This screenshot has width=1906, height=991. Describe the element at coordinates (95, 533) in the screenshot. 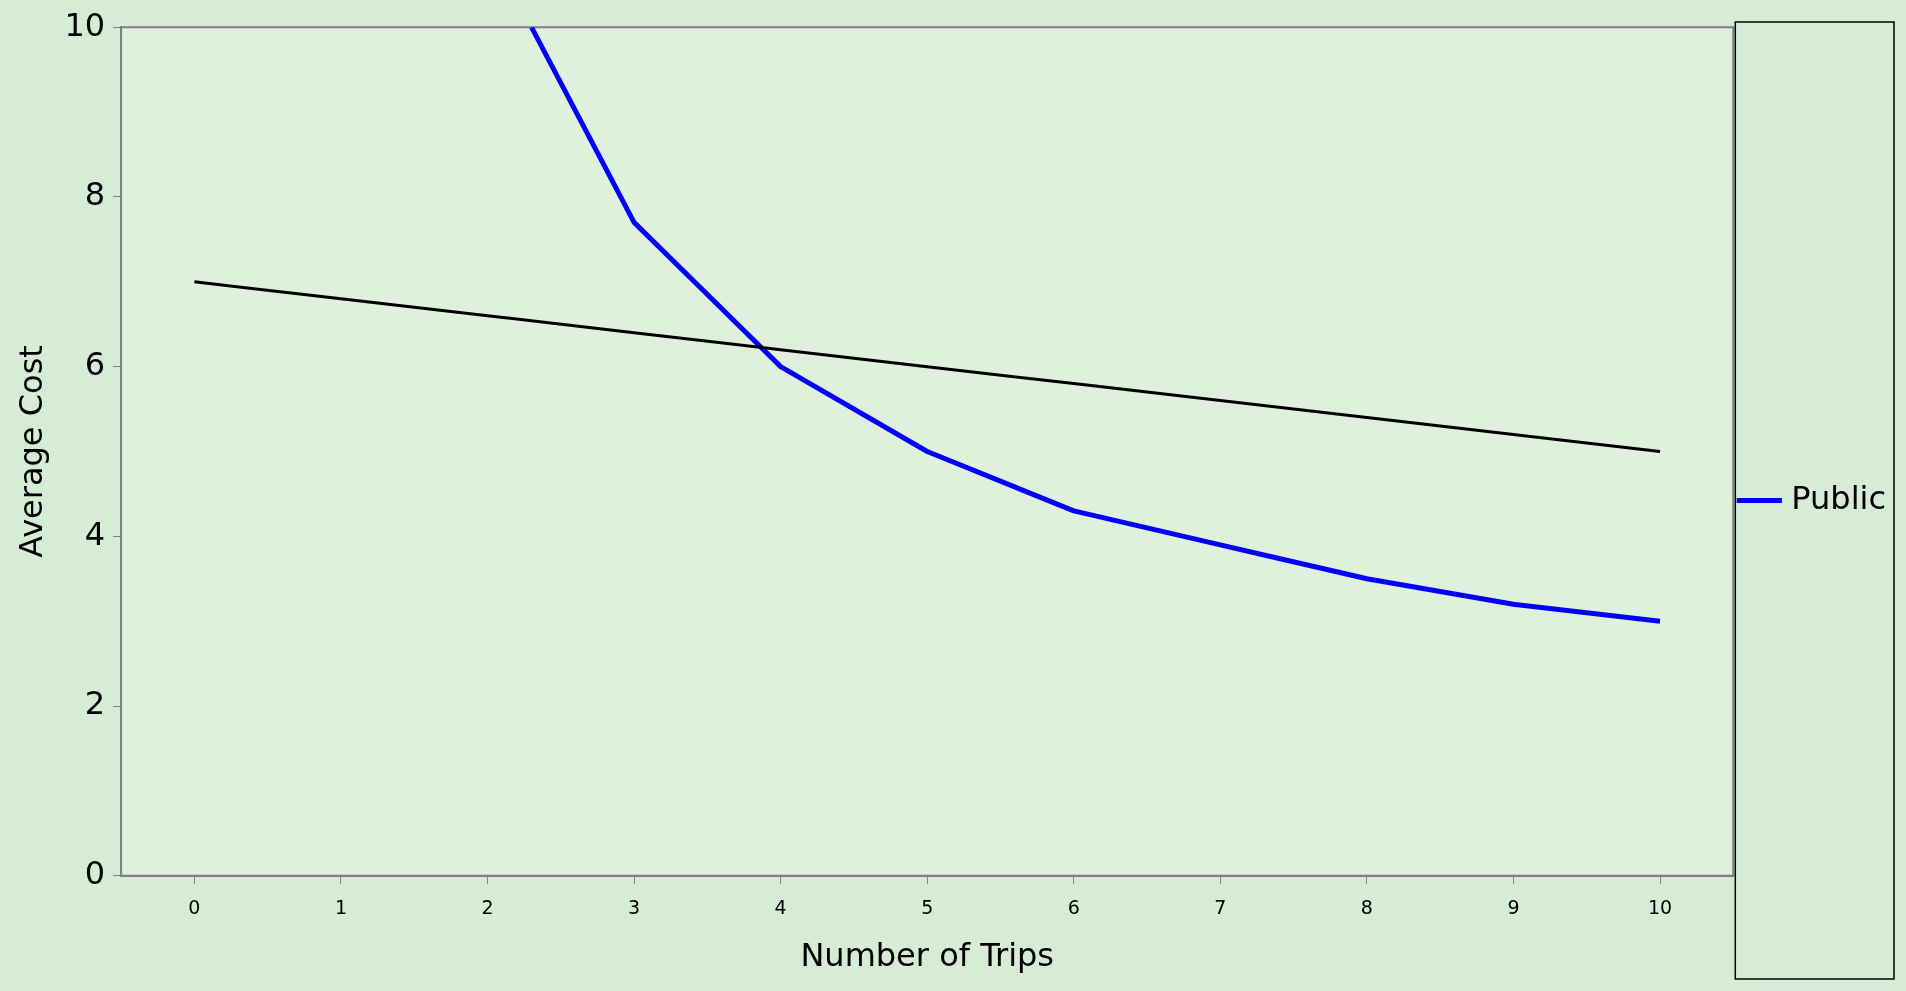

I see `y-tick-label: 4` at that location.